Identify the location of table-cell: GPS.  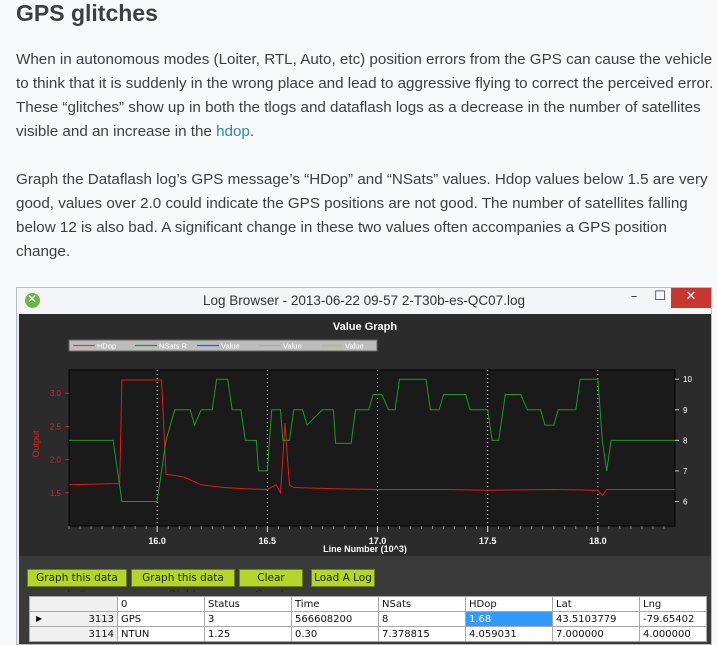
(161, 619).